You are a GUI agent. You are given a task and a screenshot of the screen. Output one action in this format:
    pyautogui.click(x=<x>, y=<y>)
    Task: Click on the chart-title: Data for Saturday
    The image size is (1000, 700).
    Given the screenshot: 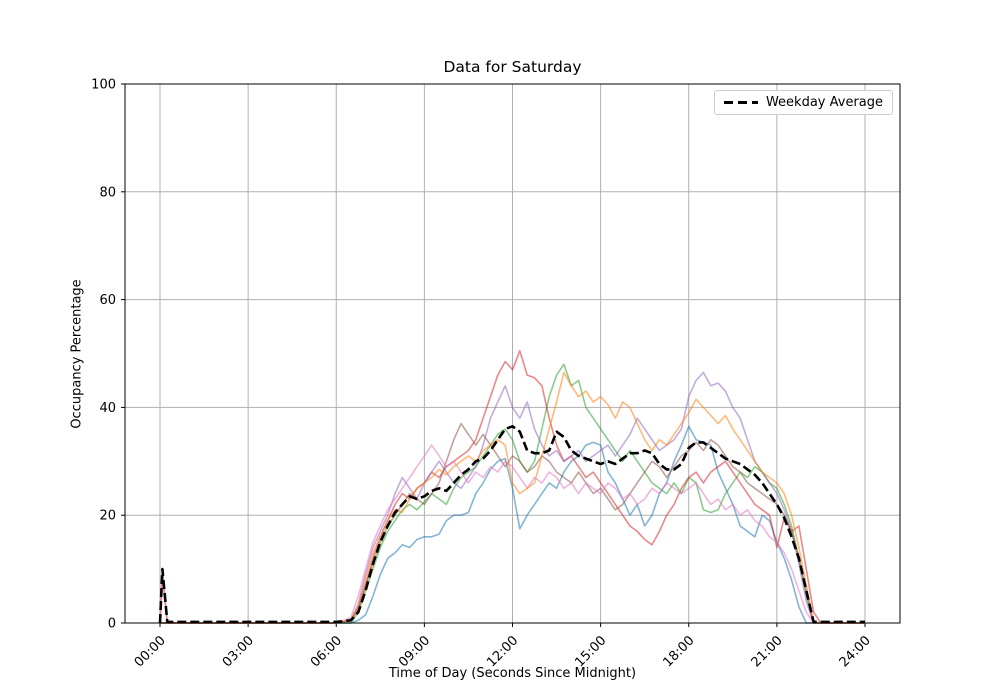 What is the action you would take?
    pyautogui.click(x=512, y=67)
    